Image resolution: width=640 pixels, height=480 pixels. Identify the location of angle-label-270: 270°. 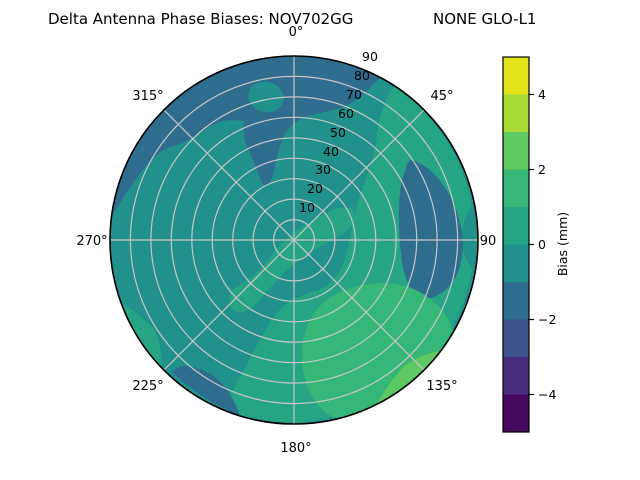
(91, 241).